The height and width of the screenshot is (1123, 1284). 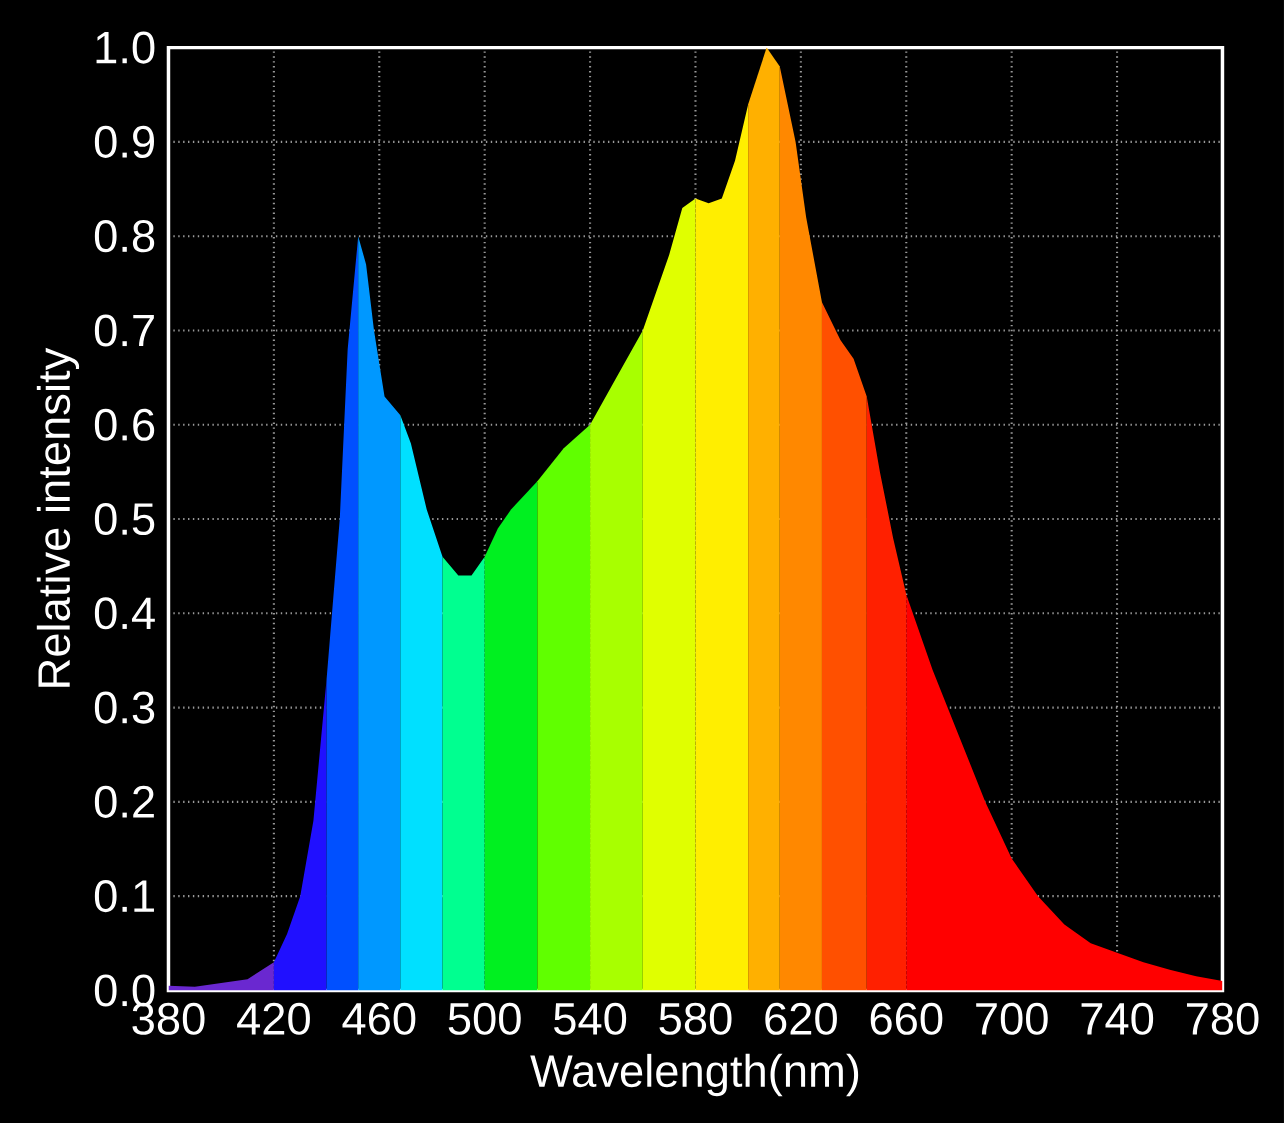 I want to click on y-axis-title: Relative intensity, so click(x=58, y=517).